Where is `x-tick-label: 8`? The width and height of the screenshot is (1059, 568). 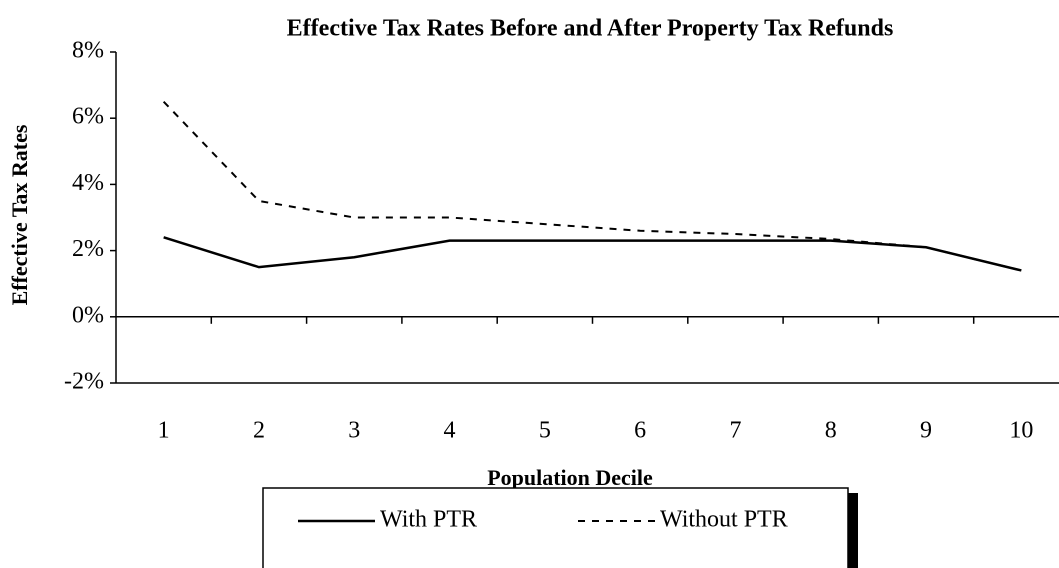
x-tick-label: 8 is located at coordinates (831, 431).